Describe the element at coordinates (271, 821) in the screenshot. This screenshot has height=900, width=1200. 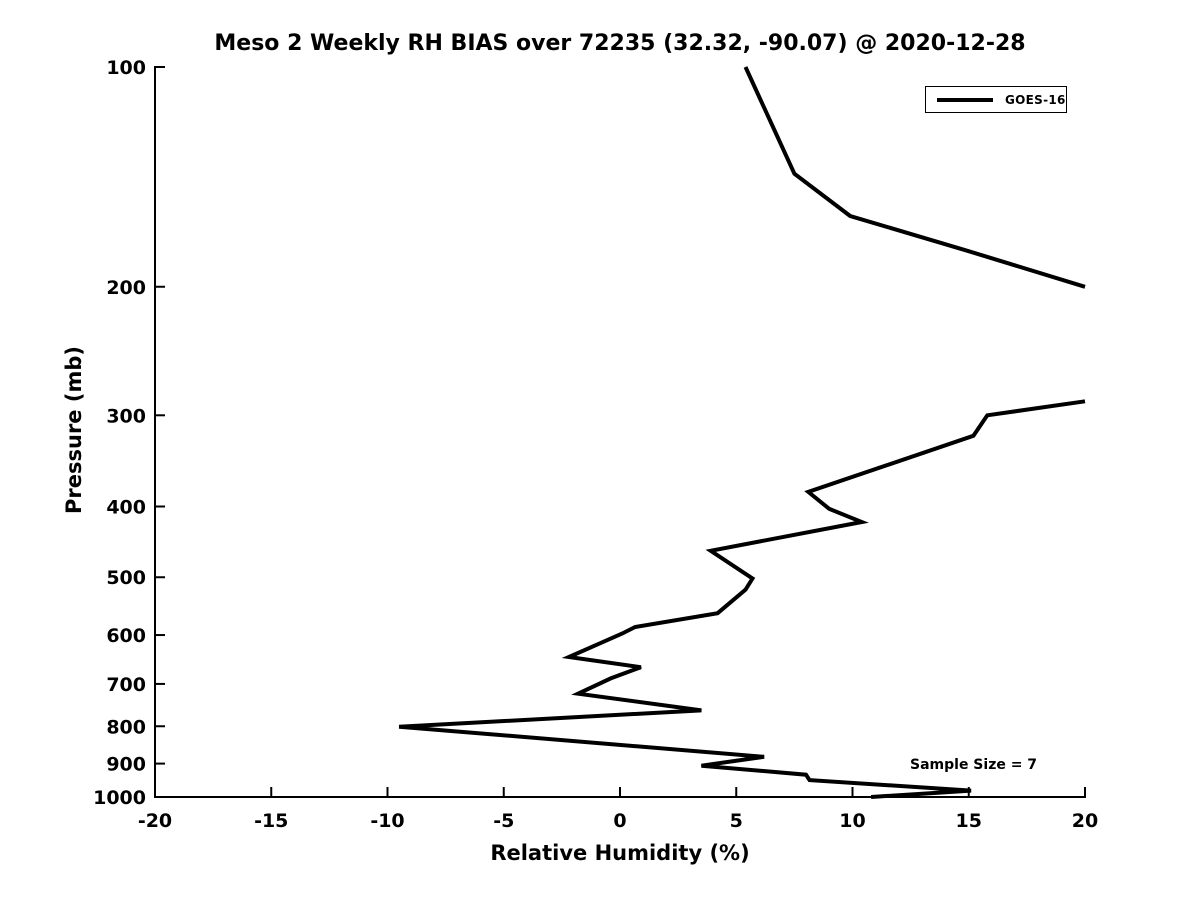
I see `x-tick-label: -15` at that location.